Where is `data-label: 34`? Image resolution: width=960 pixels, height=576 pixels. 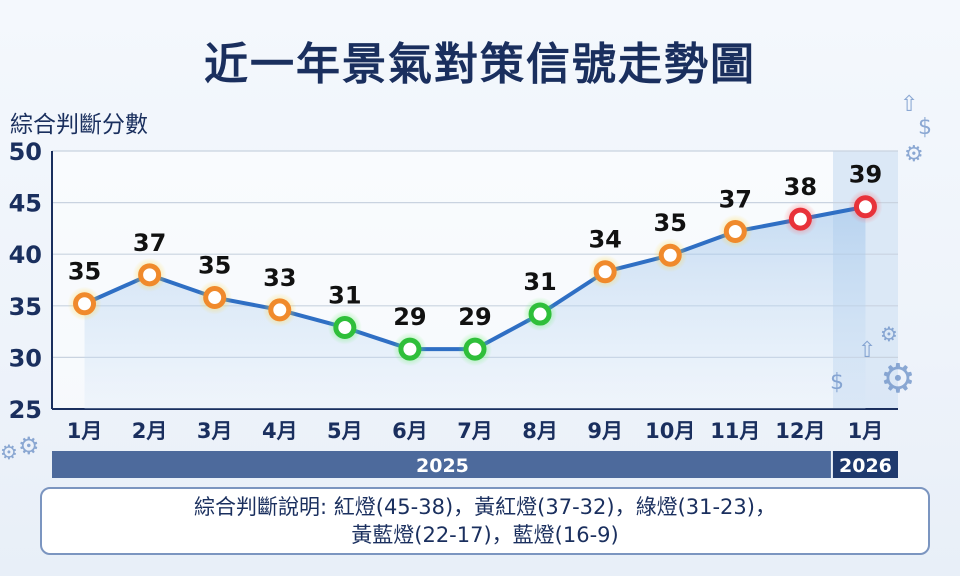
data-label: 34 is located at coordinates (604, 240).